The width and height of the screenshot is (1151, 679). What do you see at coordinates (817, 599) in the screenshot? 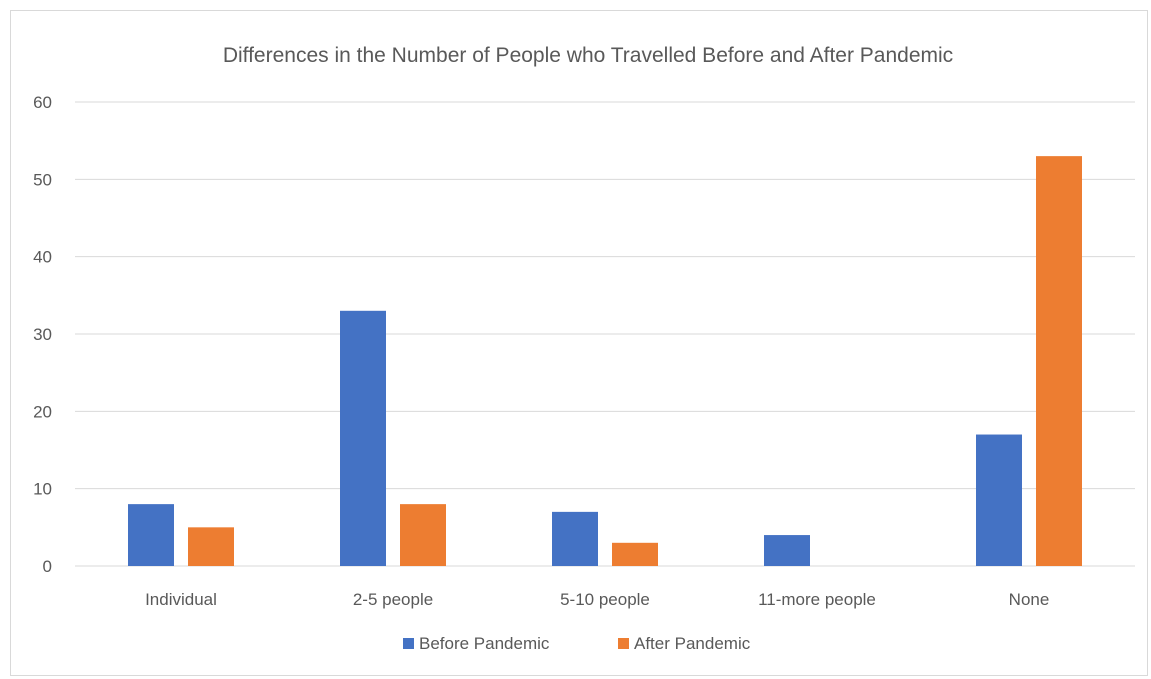
I see `x-category-label: 11-more people` at bounding box center [817, 599].